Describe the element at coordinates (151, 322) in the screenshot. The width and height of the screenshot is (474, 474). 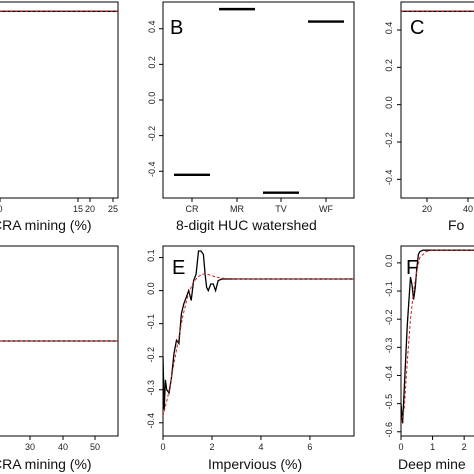
I see `y-tick-label-e: -0.1` at that location.